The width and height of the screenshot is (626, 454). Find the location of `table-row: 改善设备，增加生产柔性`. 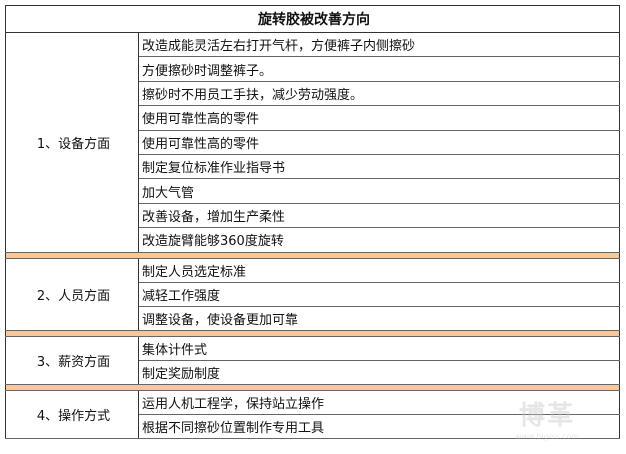

table-row: 改善设备，增加生产柔性 is located at coordinates (313, 215).